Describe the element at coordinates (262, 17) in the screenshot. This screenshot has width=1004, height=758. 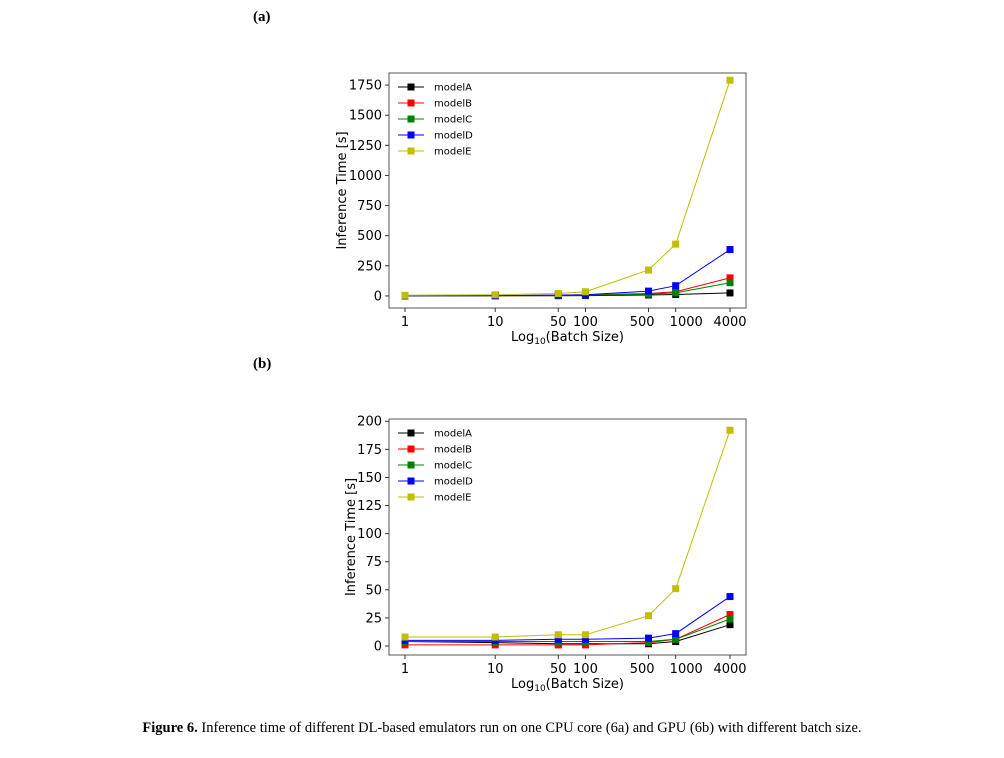
I see `panel-label-a: (a)` at that location.